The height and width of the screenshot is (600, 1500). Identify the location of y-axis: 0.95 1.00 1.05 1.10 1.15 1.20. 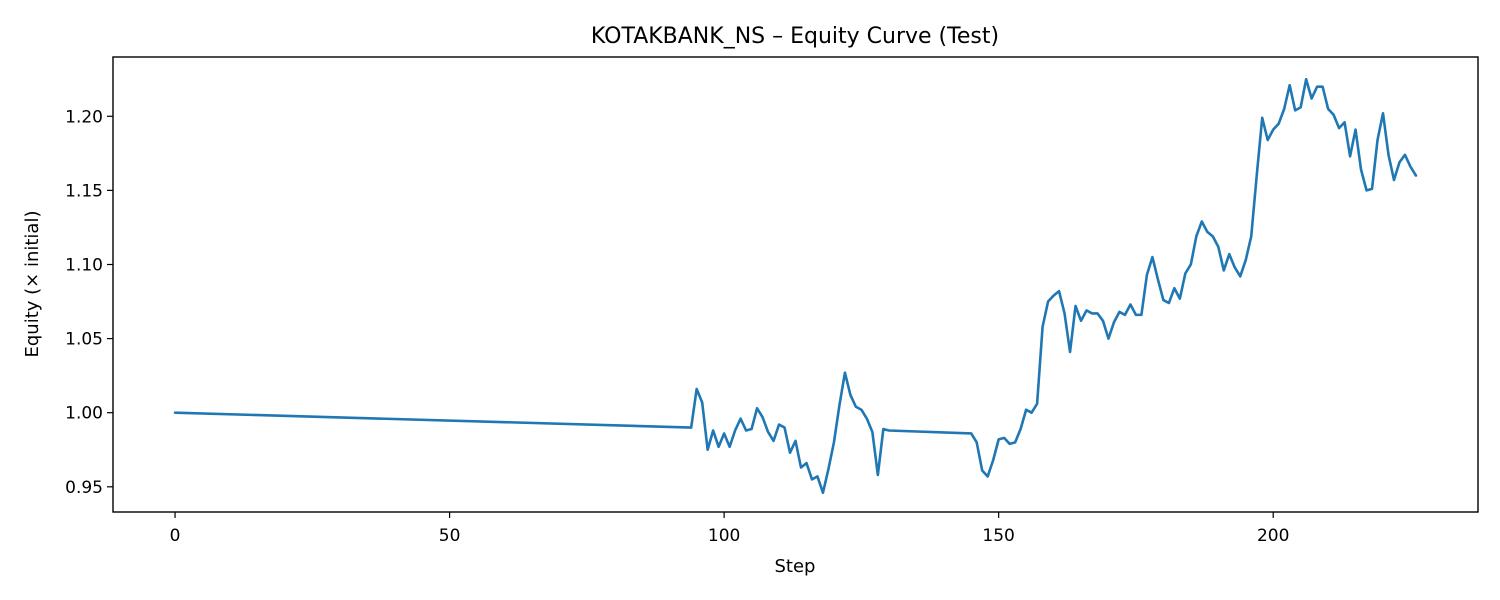
(89, 302).